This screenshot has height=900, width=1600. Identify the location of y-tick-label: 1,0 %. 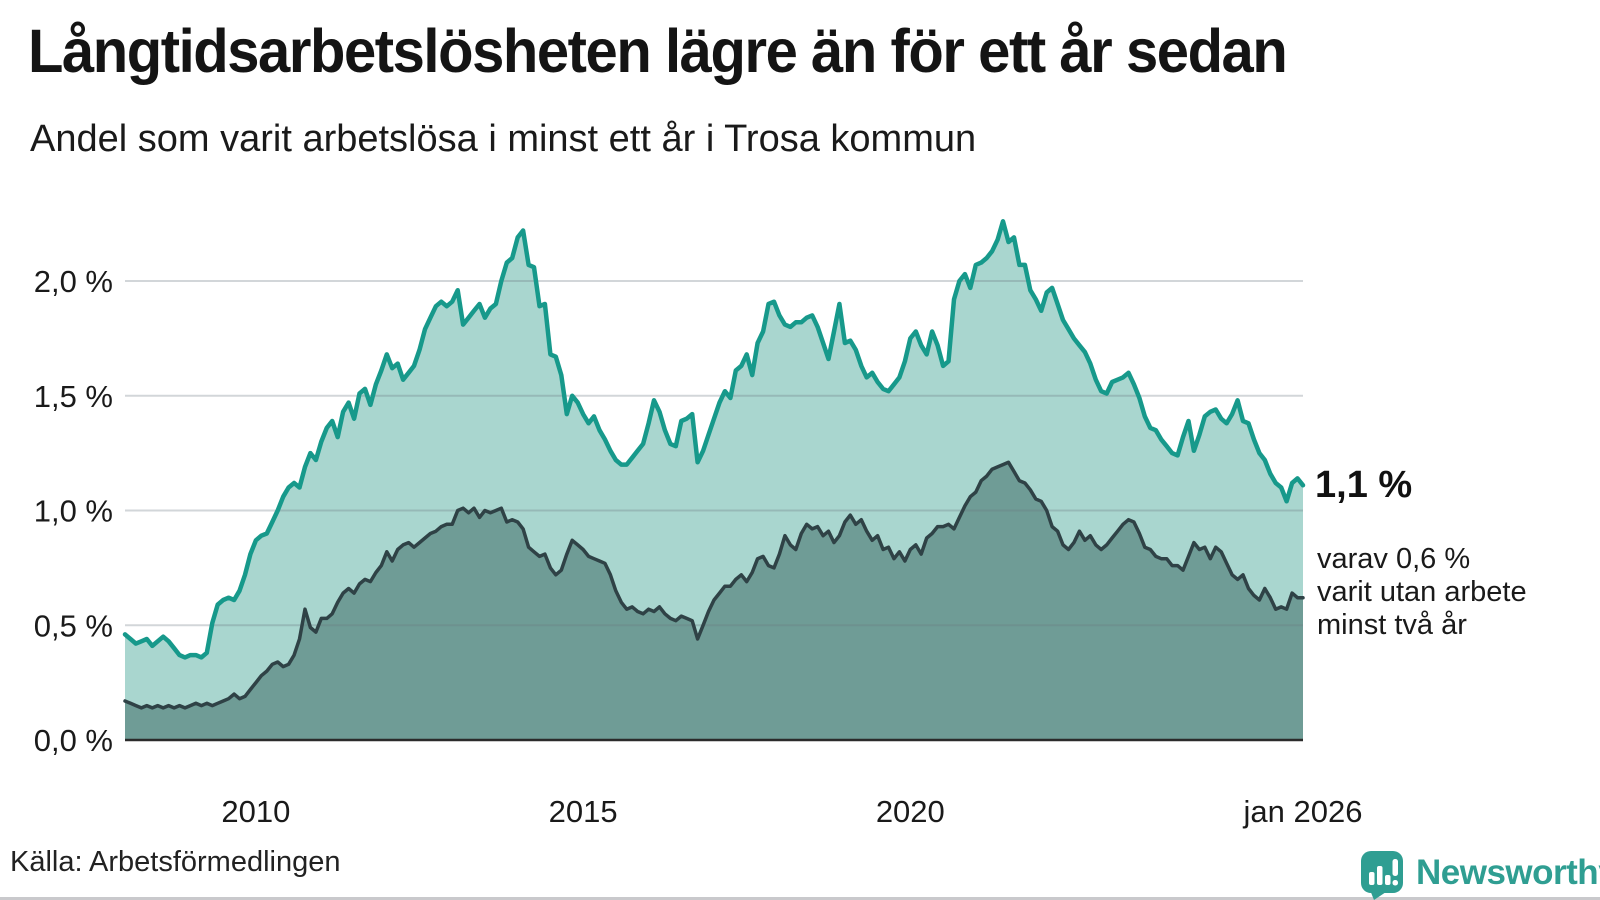
(73, 511).